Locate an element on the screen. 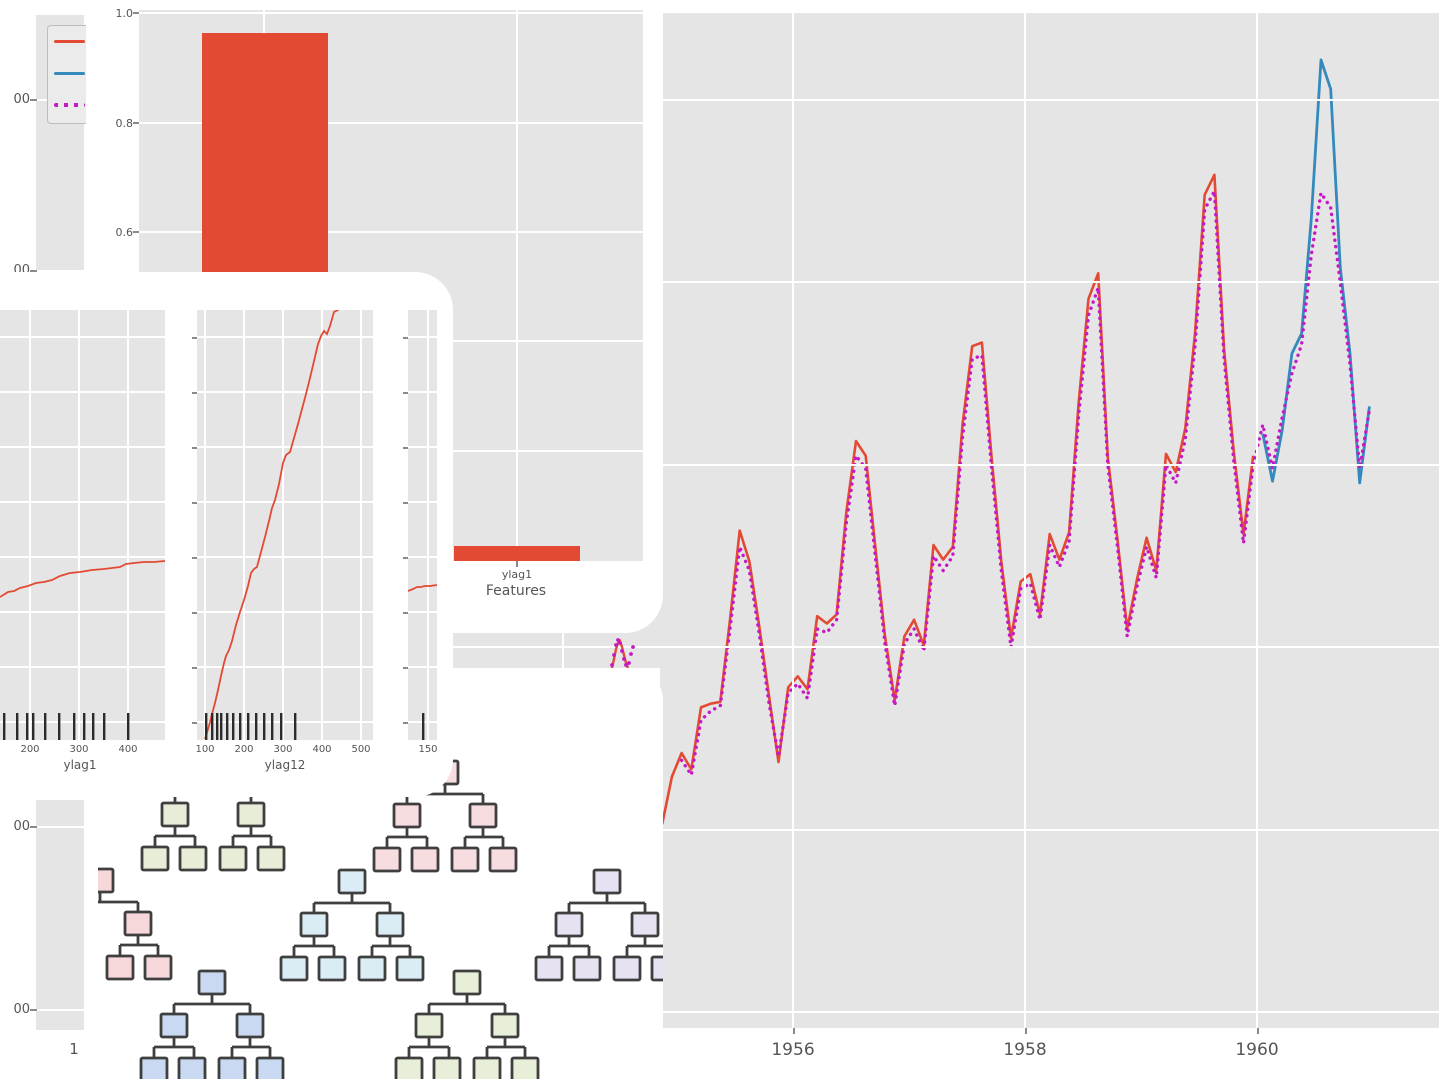 Image resolution: width=1439 pixels, height=1079 pixels. bar-x-tick-ylag1: ylag1 is located at coordinates (517, 574).